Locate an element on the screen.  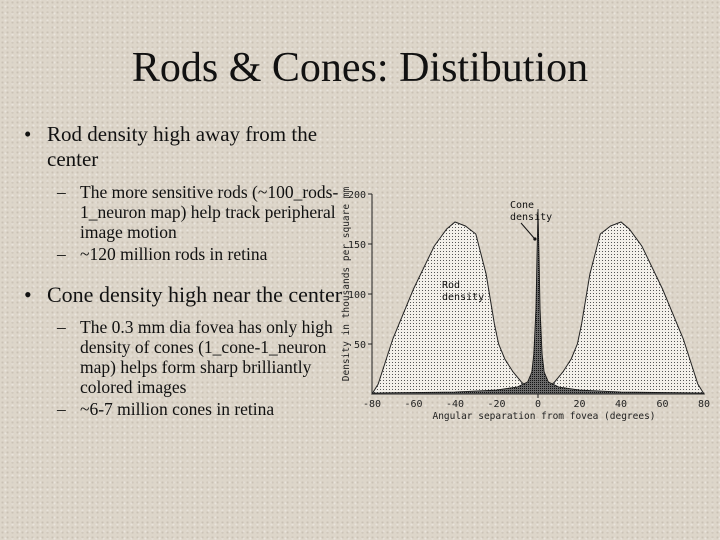
sub-bullet-cones-count: – ~6-7 million cones in retina is located at coordinates (203, 409).